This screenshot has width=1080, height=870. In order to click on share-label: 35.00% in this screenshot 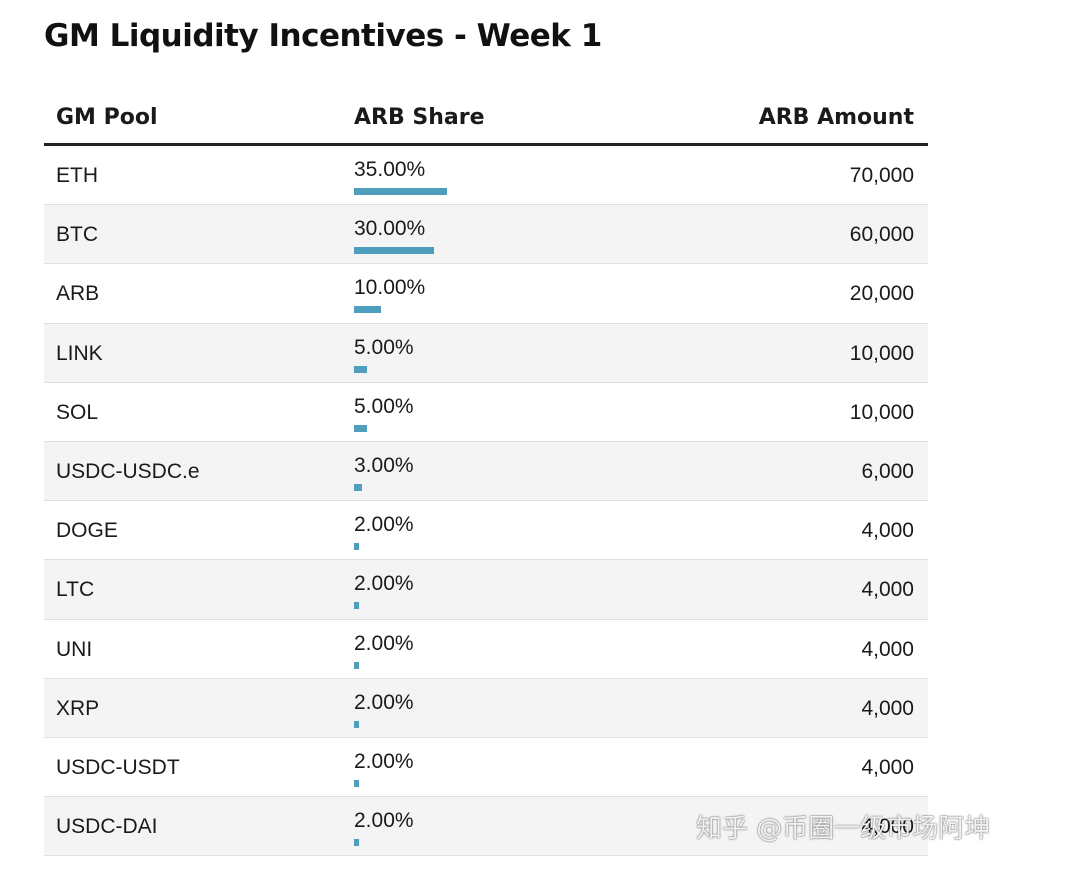, I will do `click(390, 169)`.